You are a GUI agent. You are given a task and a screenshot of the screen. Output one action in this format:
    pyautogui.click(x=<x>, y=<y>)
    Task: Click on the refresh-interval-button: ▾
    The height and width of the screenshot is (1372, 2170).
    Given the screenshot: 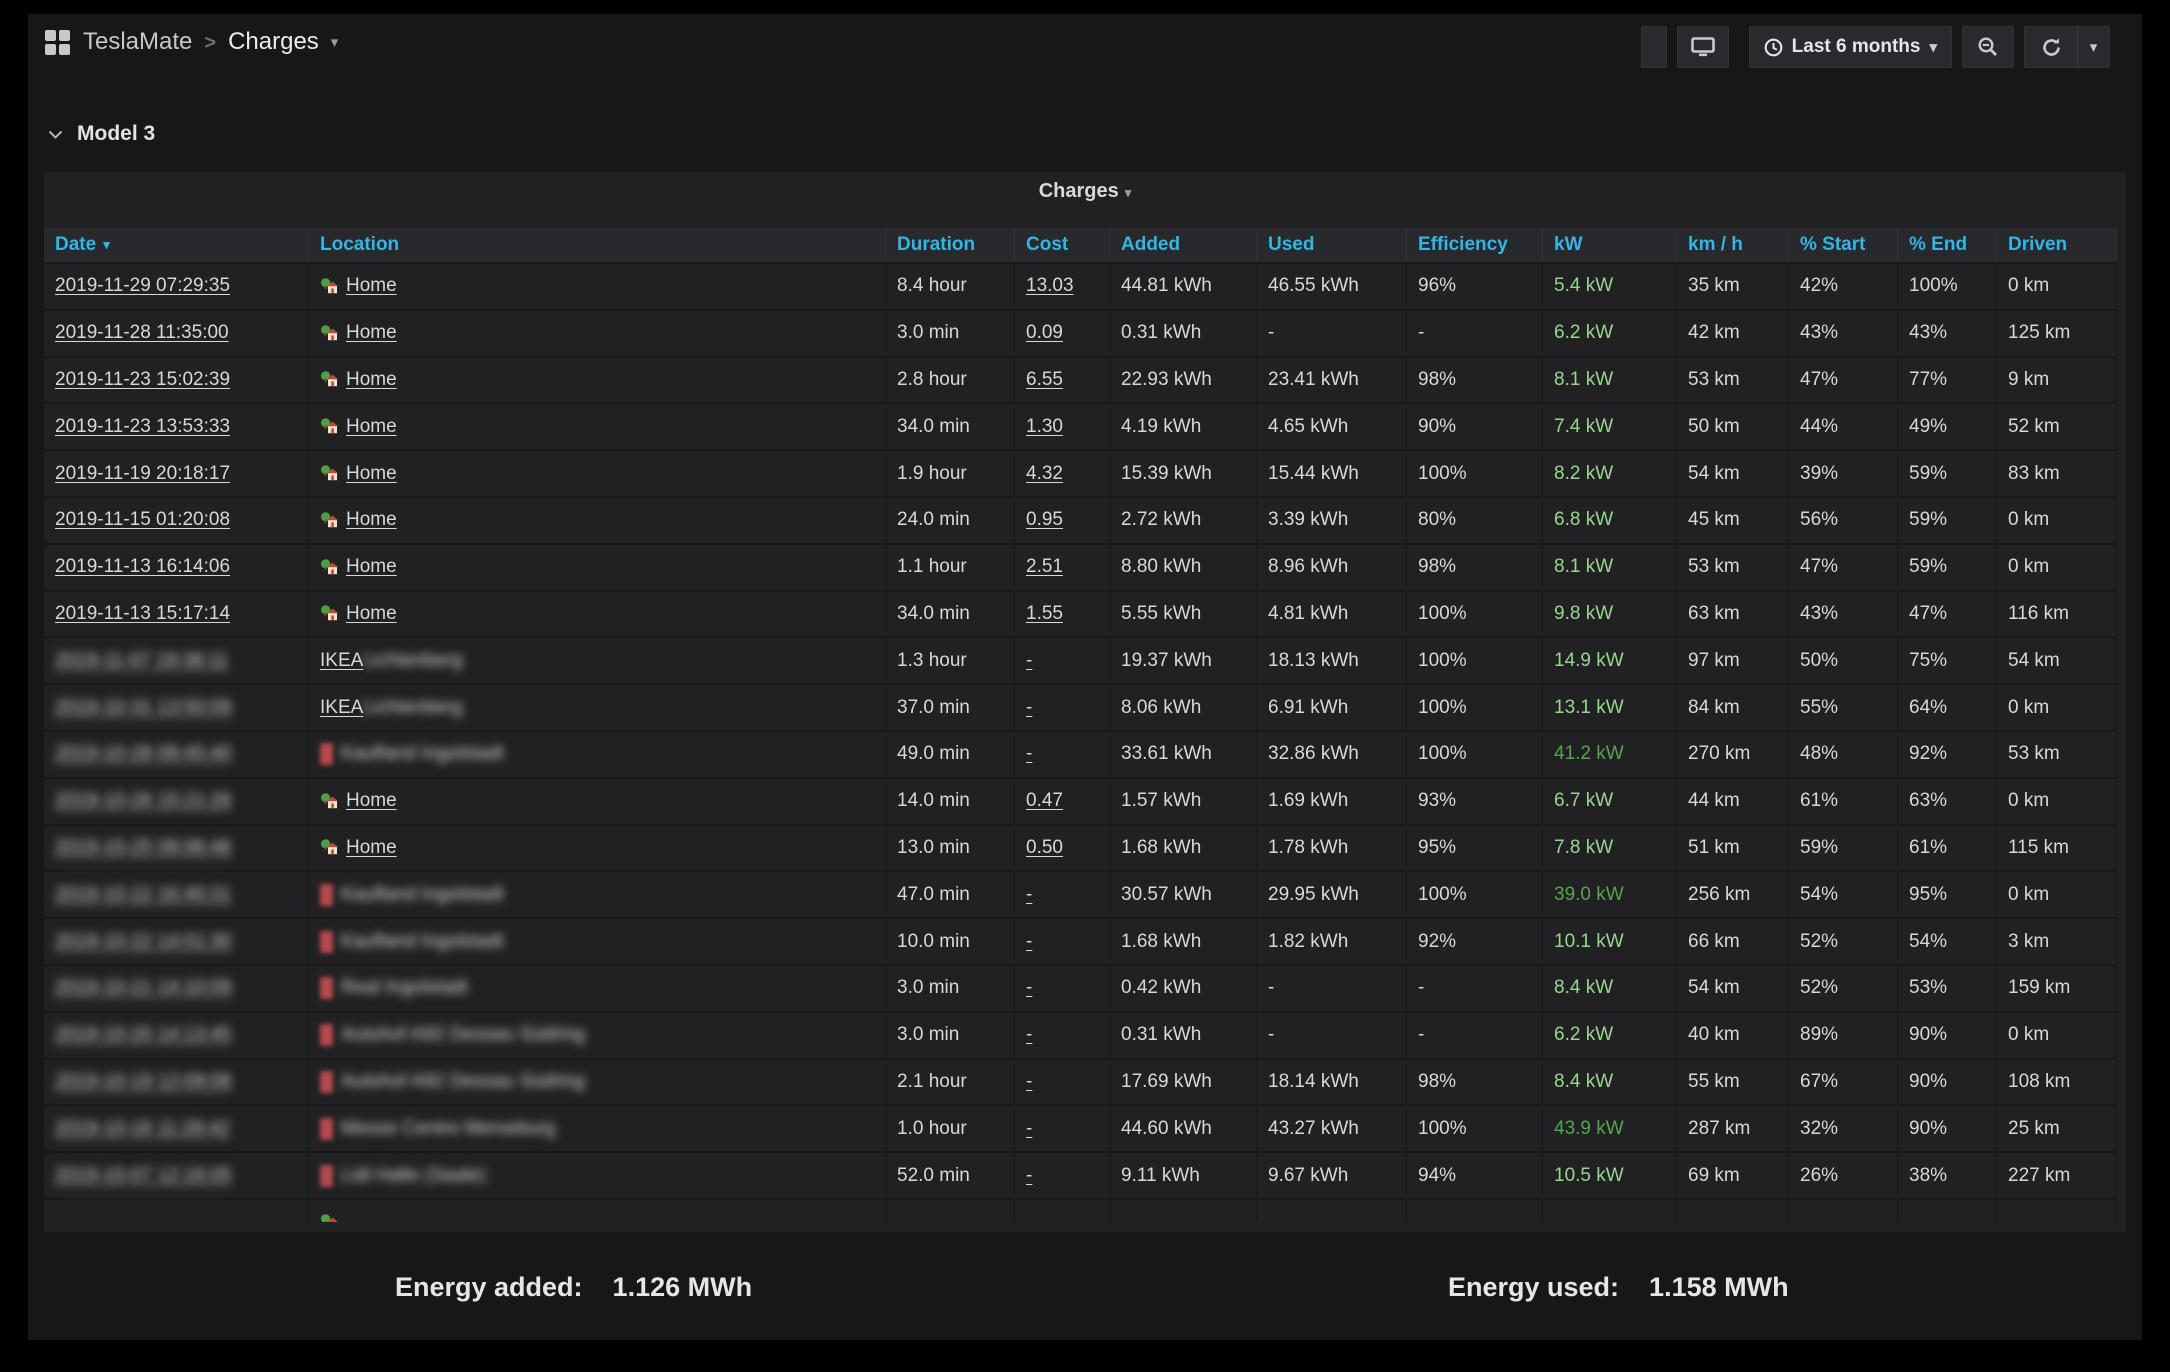 What is the action you would take?
    pyautogui.click(x=2093, y=47)
    